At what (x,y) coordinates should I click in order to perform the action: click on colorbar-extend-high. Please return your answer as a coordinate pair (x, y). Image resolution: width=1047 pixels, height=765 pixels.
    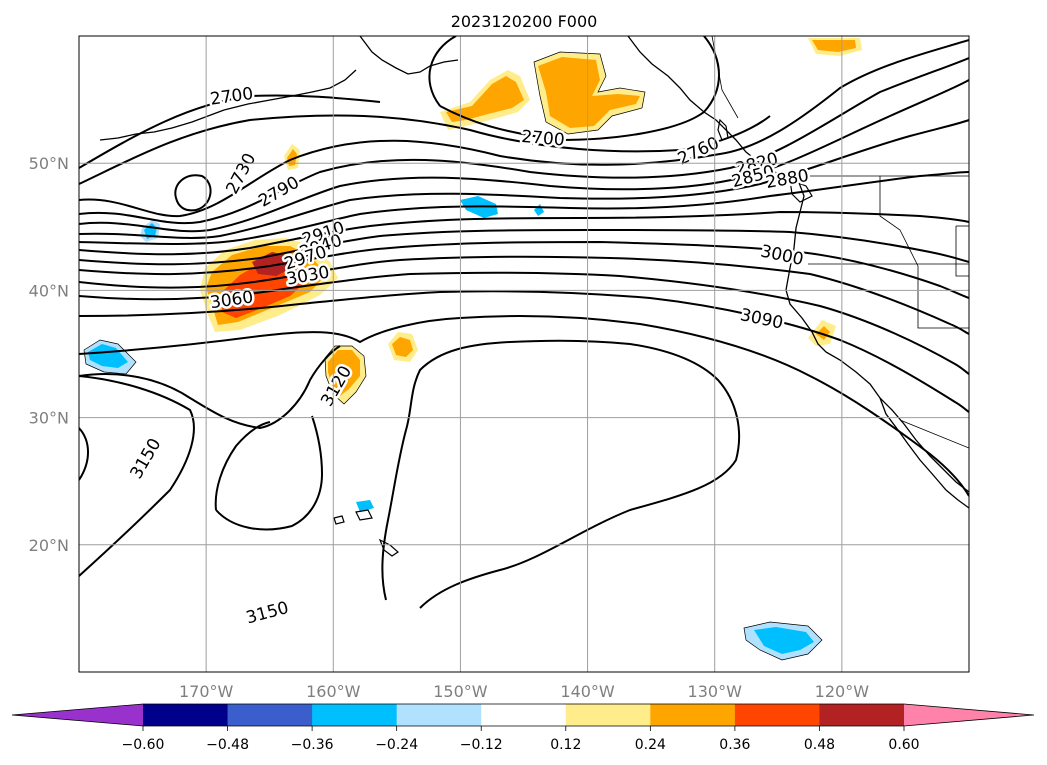
    Looking at the image, I should click on (969, 715).